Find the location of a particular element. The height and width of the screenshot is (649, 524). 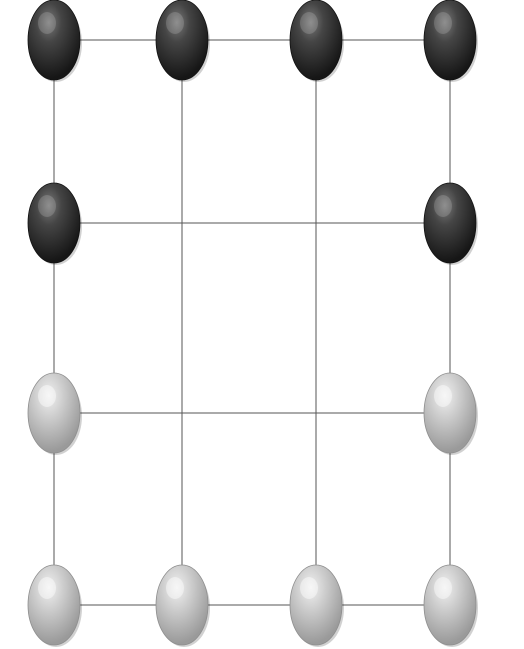

dark-stone-r0-c3 is located at coordinates (450, 41).